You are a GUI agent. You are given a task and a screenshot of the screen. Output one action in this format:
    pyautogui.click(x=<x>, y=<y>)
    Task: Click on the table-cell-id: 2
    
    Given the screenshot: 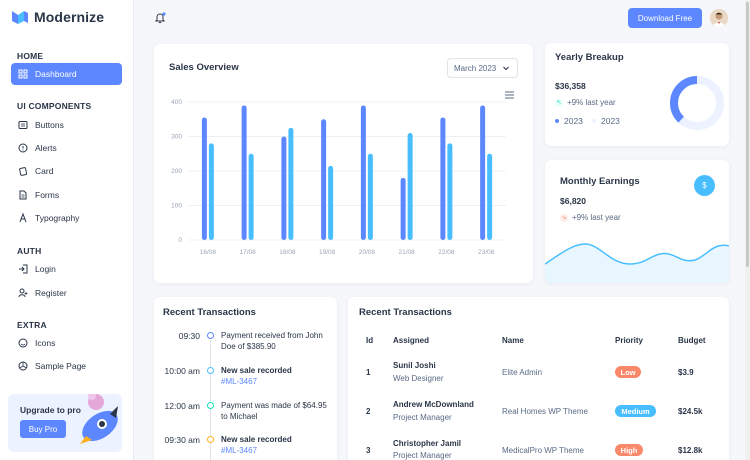 What is the action you would take?
    pyautogui.click(x=368, y=411)
    